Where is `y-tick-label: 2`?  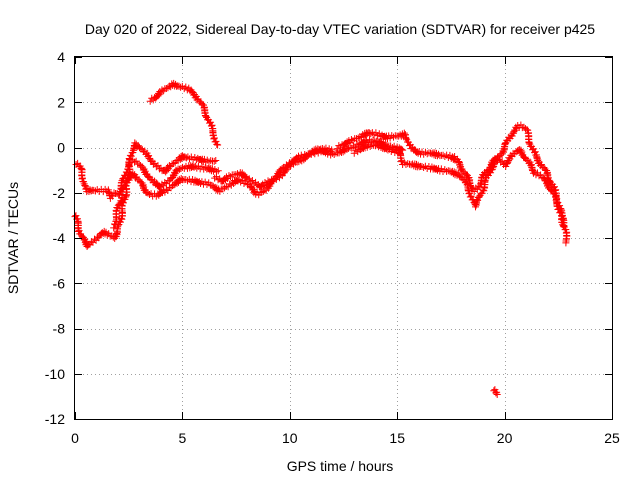 y-tick-label: 2 is located at coordinates (61, 102).